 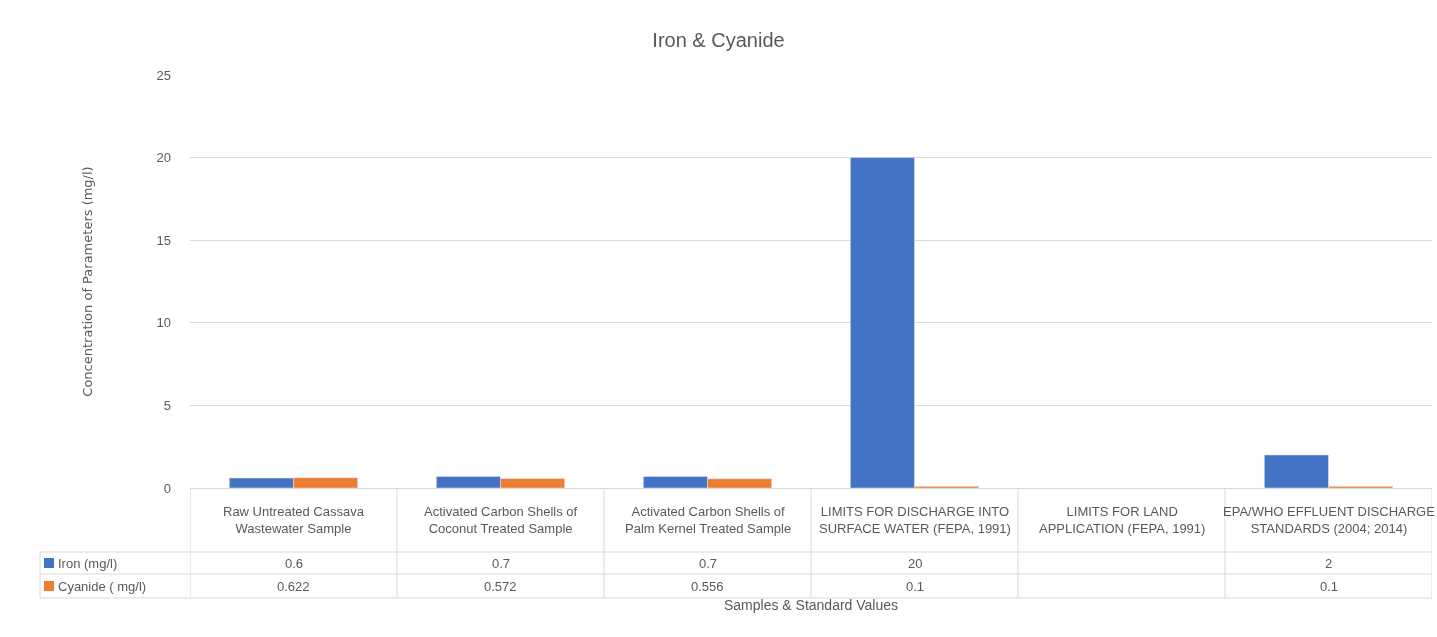 I want to click on y-tick-label: 10, so click(x=163, y=323).